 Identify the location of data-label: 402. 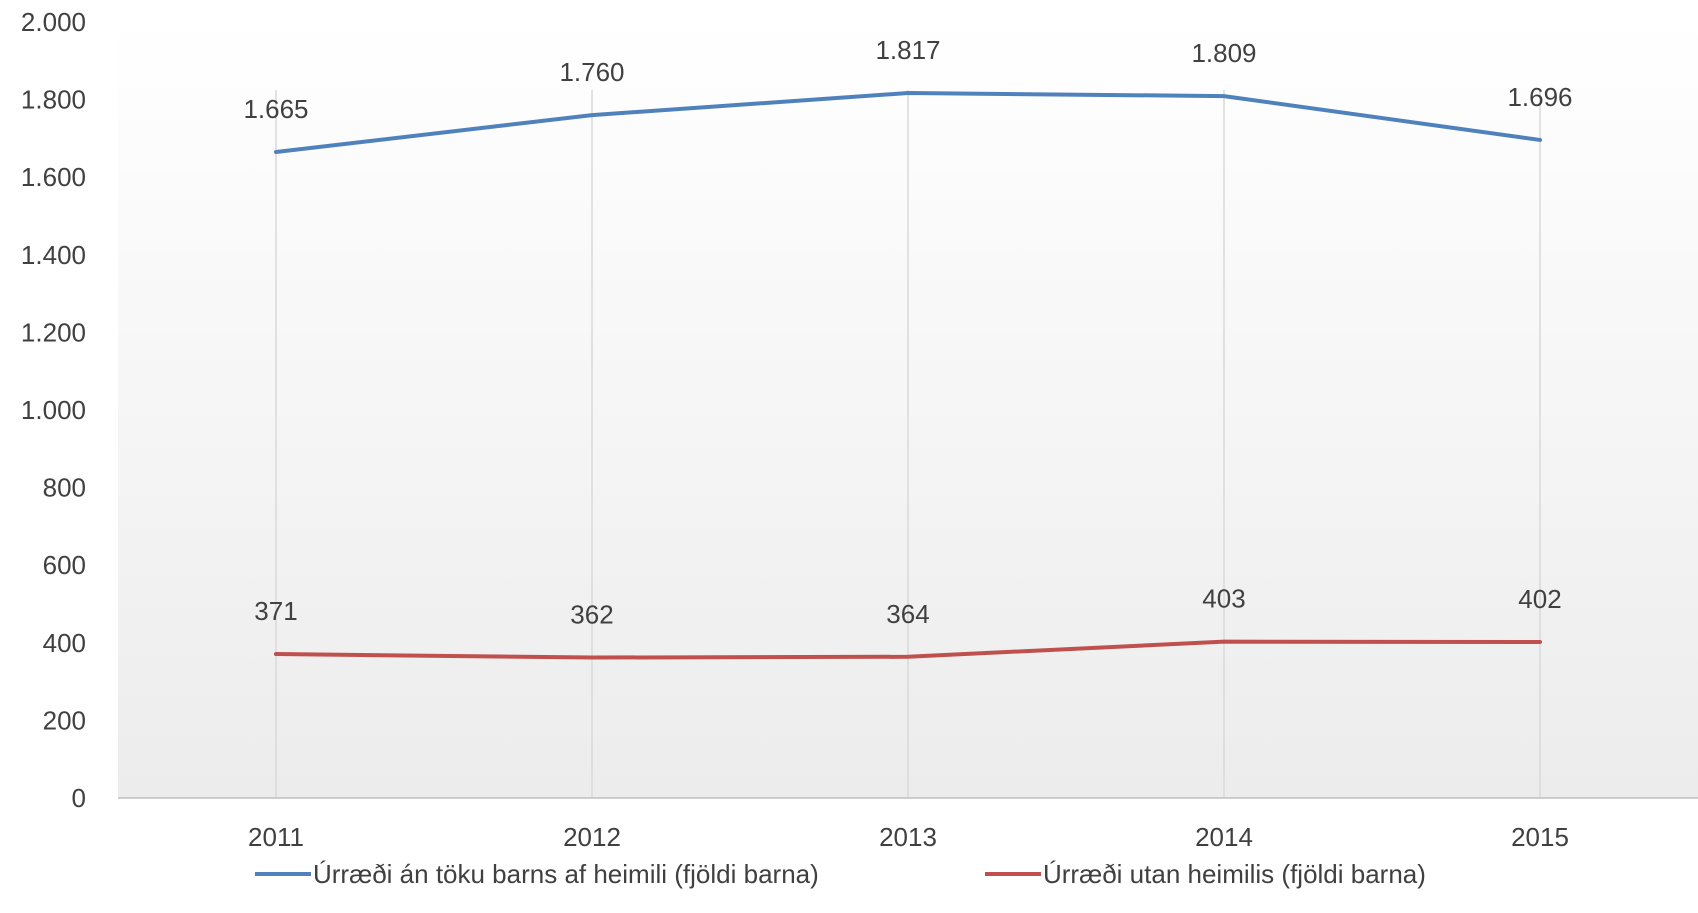
(1539, 599).